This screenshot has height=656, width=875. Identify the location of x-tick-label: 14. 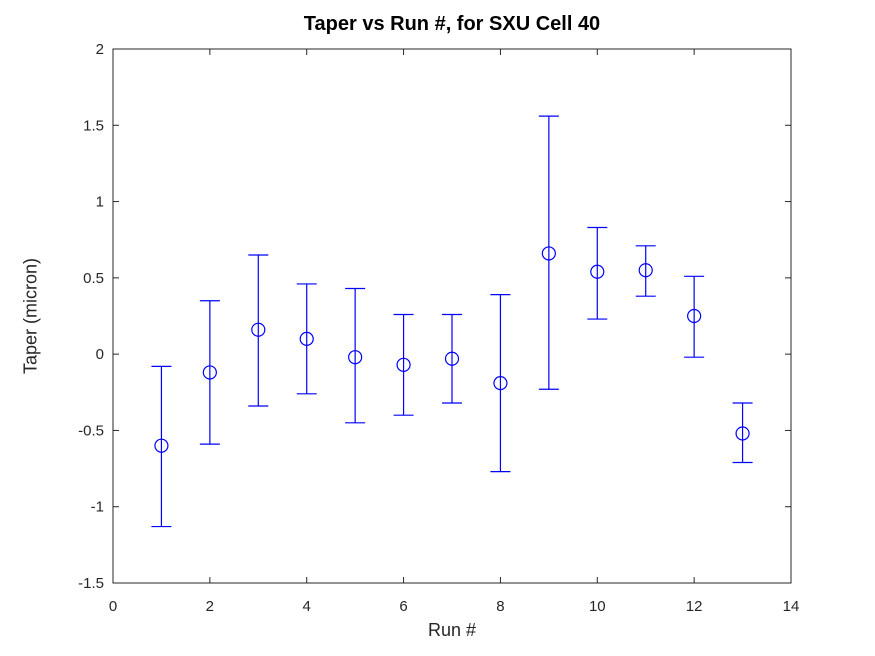
(791, 606).